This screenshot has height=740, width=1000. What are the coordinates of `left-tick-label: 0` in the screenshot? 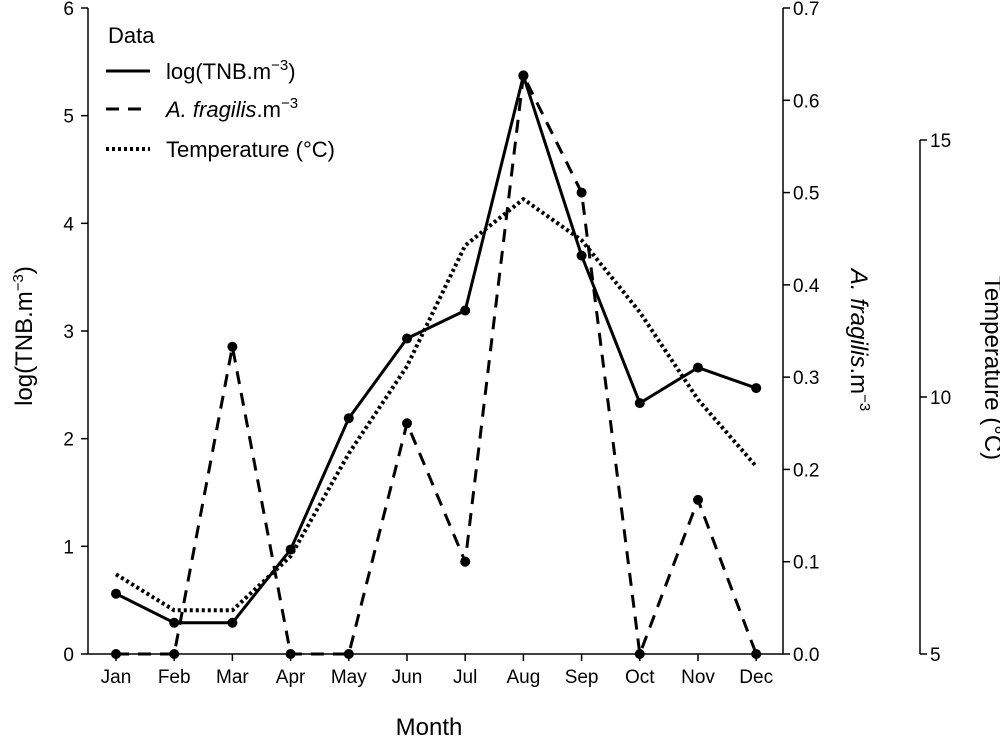 It's located at (68, 655).